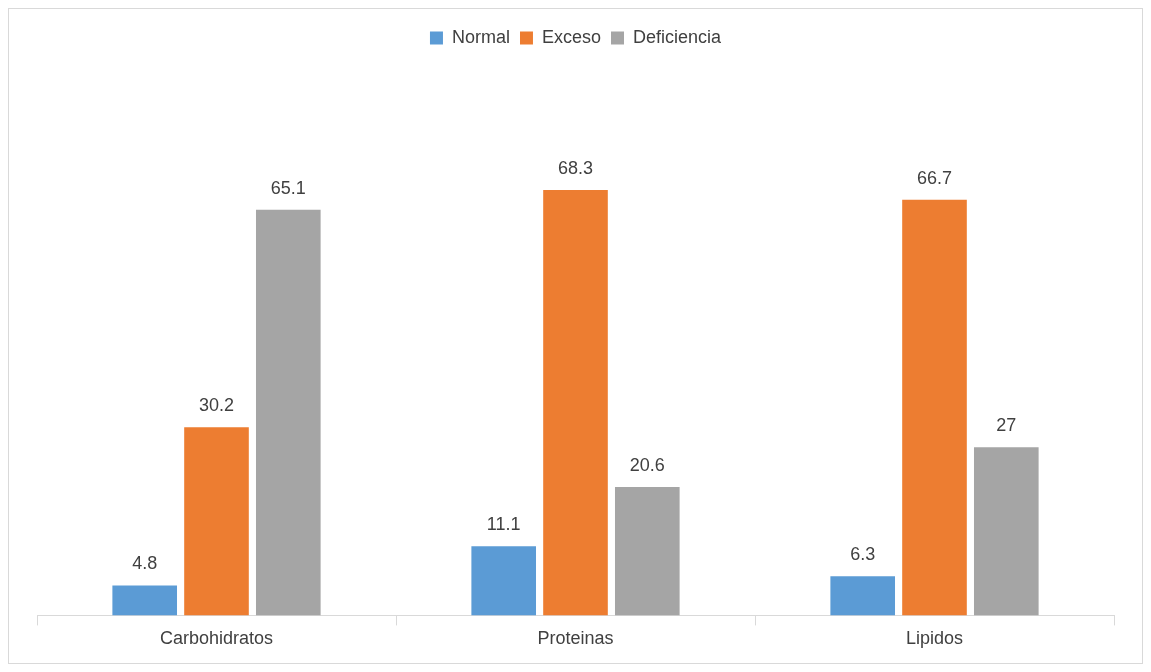 This screenshot has width=1151, height=672. Describe the element at coordinates (503, 524) in the screenshot. I see `data-label: 11.1` at that location.